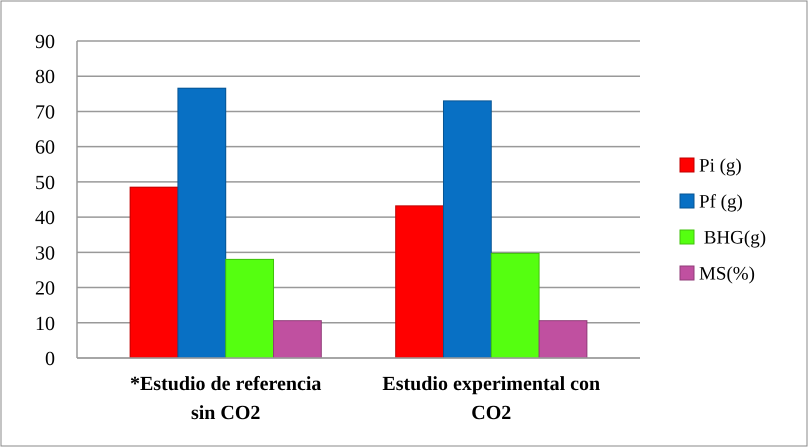 The image size is (808, 447). What do you see at coordinates (45, 289) in the screenshot?
I see `y-tick-label: 20` at bounding box center [45, 289].